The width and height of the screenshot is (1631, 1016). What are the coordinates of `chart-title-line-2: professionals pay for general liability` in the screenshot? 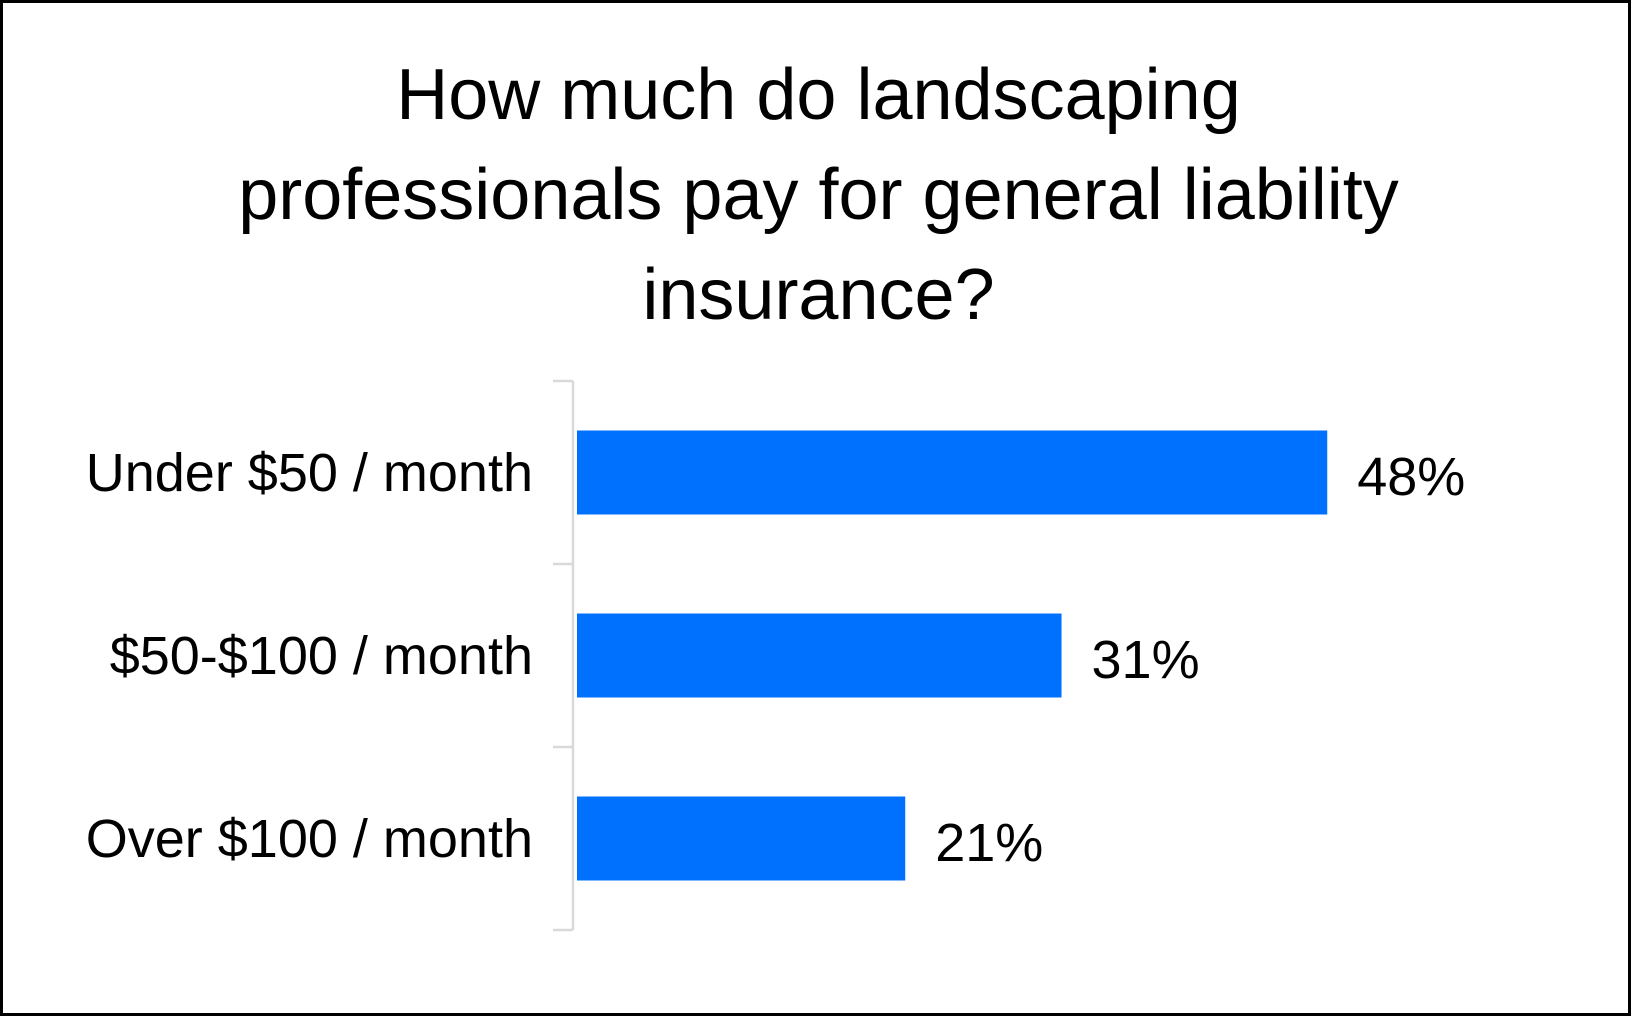 It's located at (818, 195).